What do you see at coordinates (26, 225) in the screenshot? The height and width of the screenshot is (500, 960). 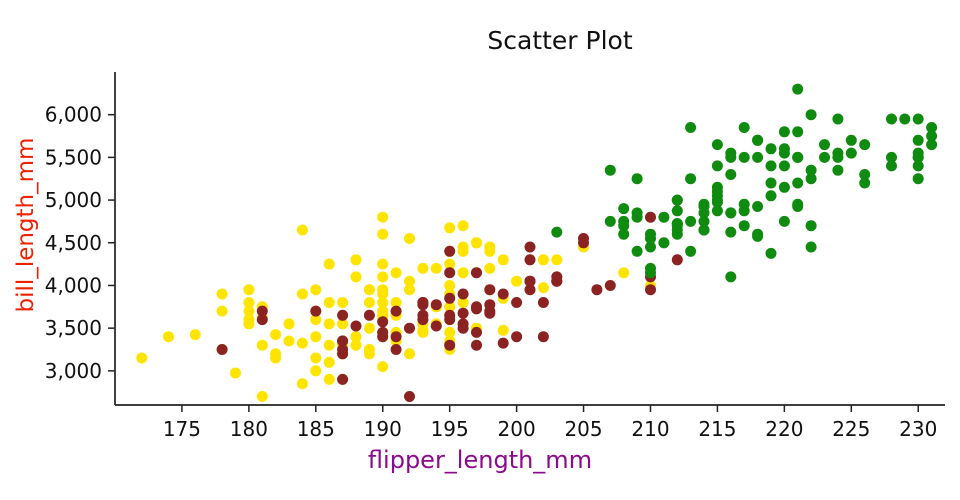 I see `y-axis-label: bill_length_mm` at bounding box center [26, 225].